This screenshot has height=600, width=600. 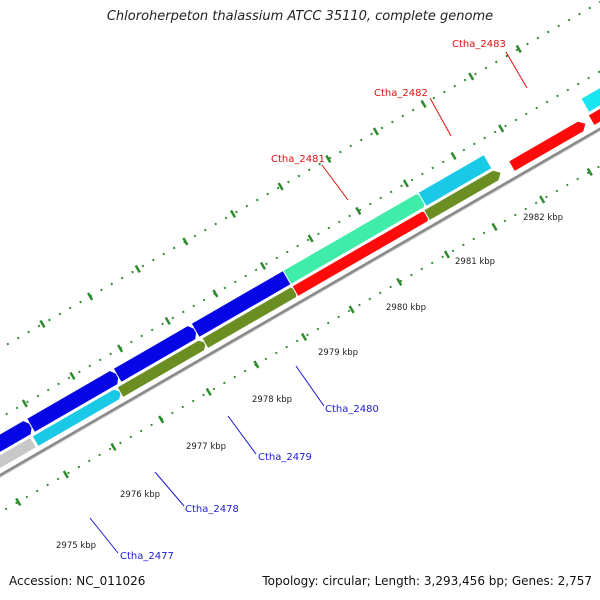 What do you see at coordinates (140, 495) in the screenshot?
I see `tick-label-2976: 2976 kbp` at bounding box center [140, 495].